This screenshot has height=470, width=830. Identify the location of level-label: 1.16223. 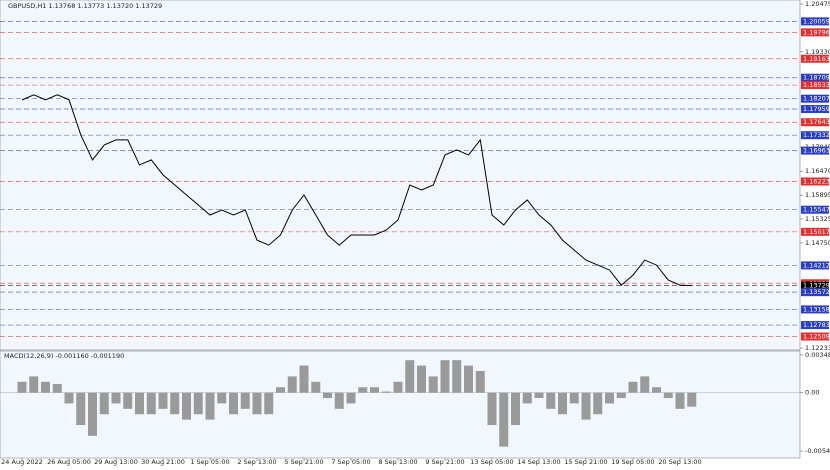
(816, 181).